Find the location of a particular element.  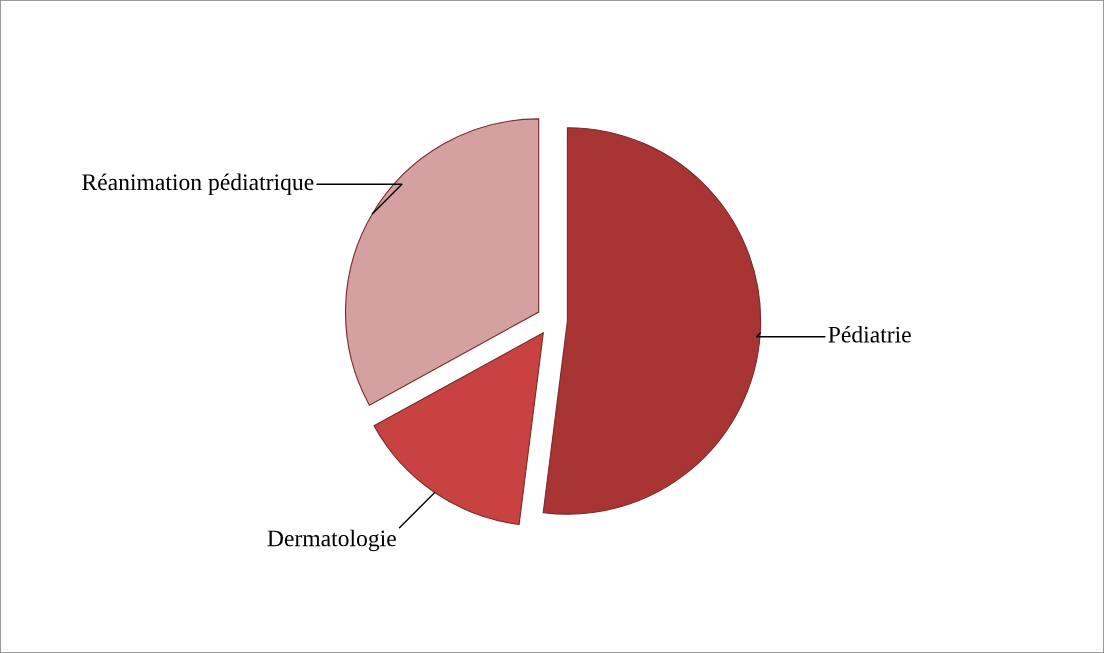

slice-label: Pédiatrie is located at coordinates (869, 334).